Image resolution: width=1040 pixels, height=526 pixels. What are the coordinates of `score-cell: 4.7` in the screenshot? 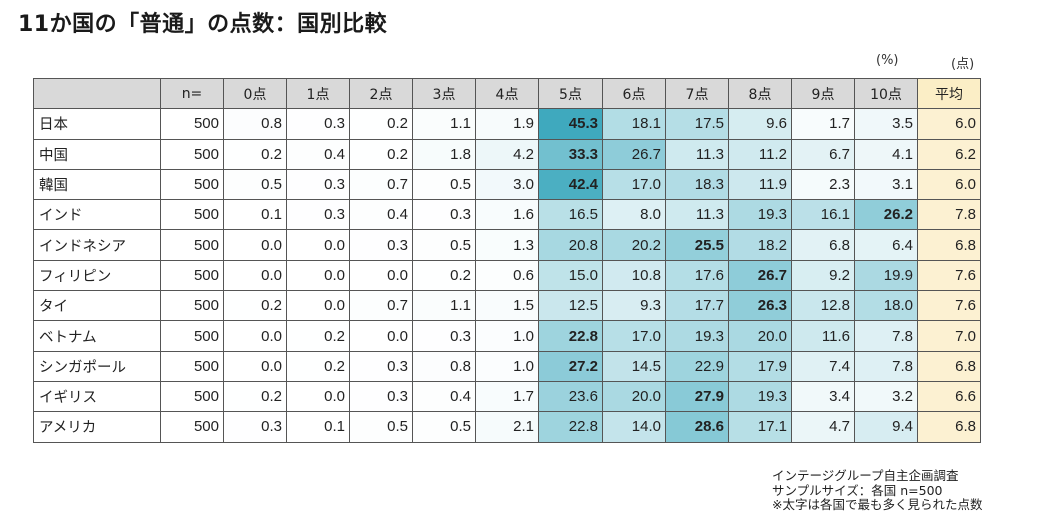 It's located at (823, 427).